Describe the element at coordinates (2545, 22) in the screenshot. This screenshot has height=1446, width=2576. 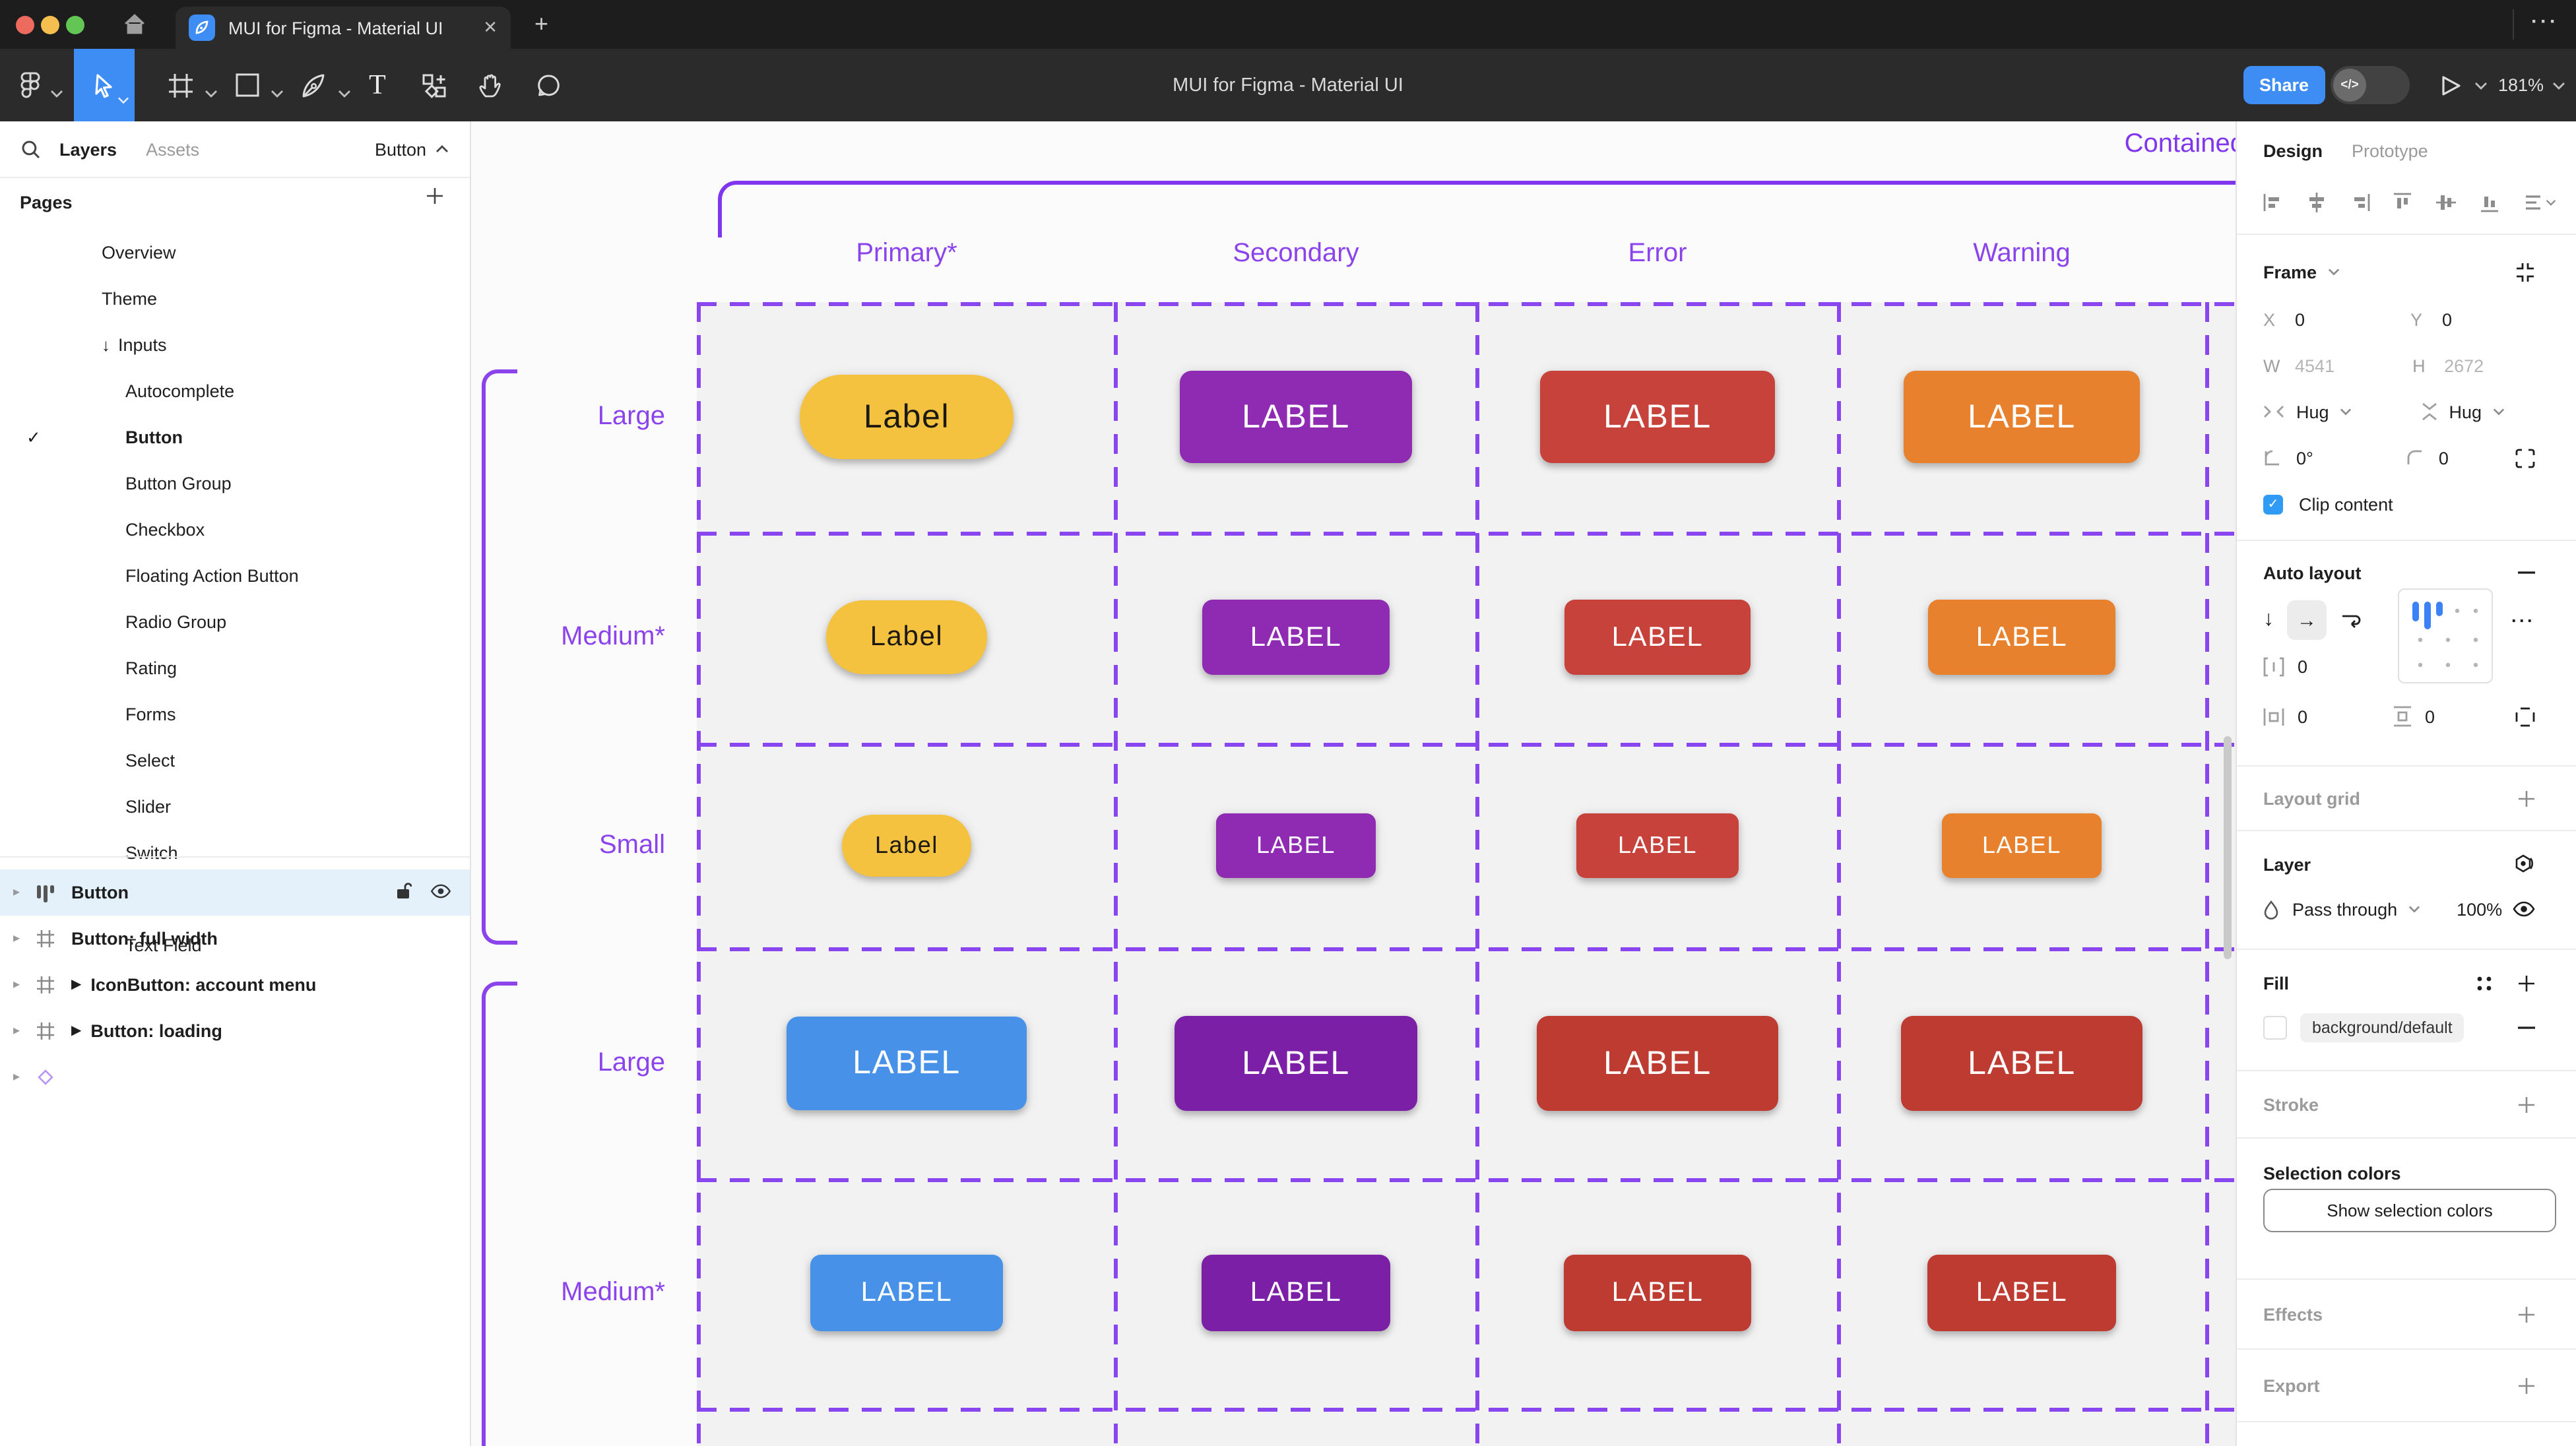
I see `window-more-icon: ···` at that location.